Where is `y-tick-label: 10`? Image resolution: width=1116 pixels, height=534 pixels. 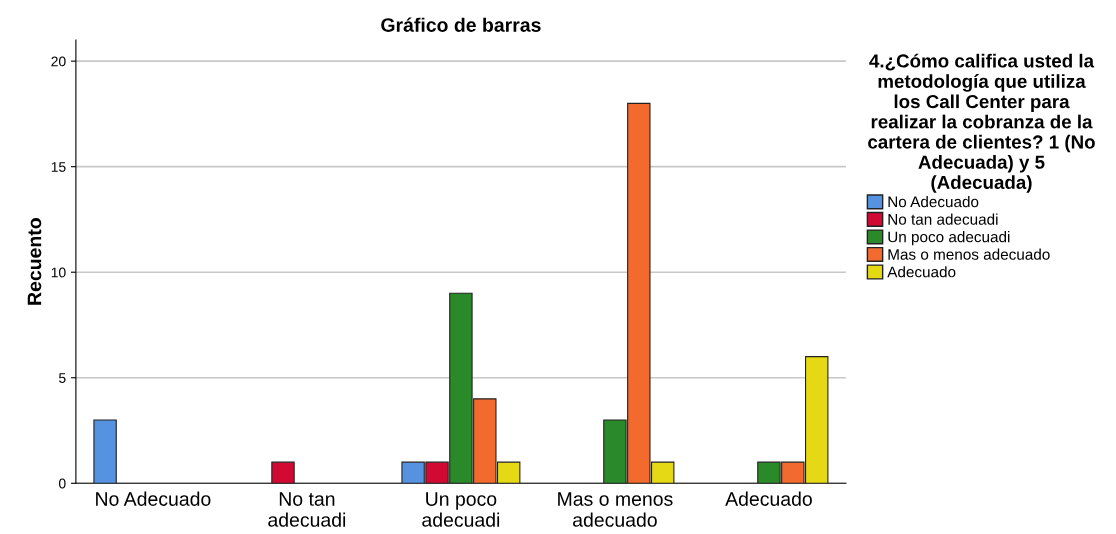 y-tick-label: 10 is located at coordinates (58, 272).